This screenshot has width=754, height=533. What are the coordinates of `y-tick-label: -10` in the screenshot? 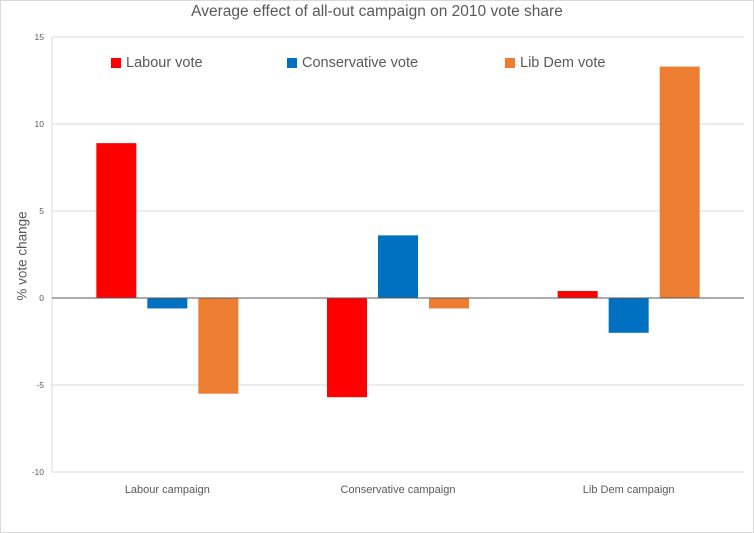 It's located at (38, 472).